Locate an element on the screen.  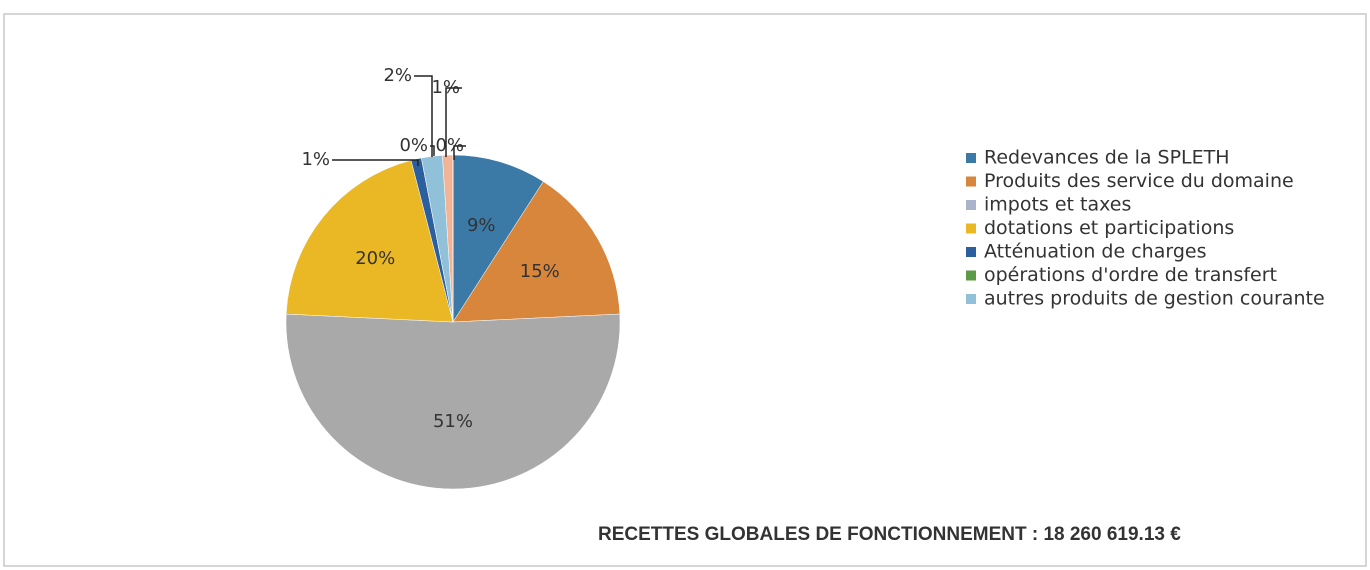
legend-label: opérations d'ordre de transfert is located at coordinates (1130, 275).